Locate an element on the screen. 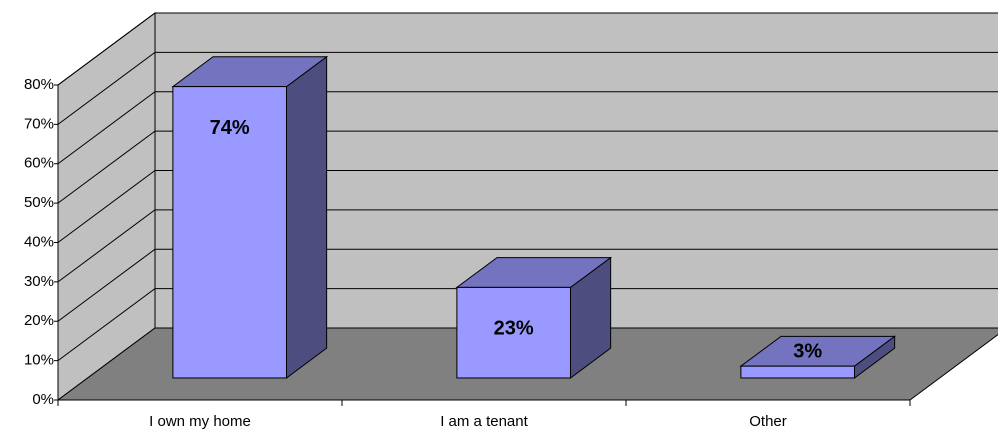  y-tick-label: 10% is located at coordinates (39, 360).